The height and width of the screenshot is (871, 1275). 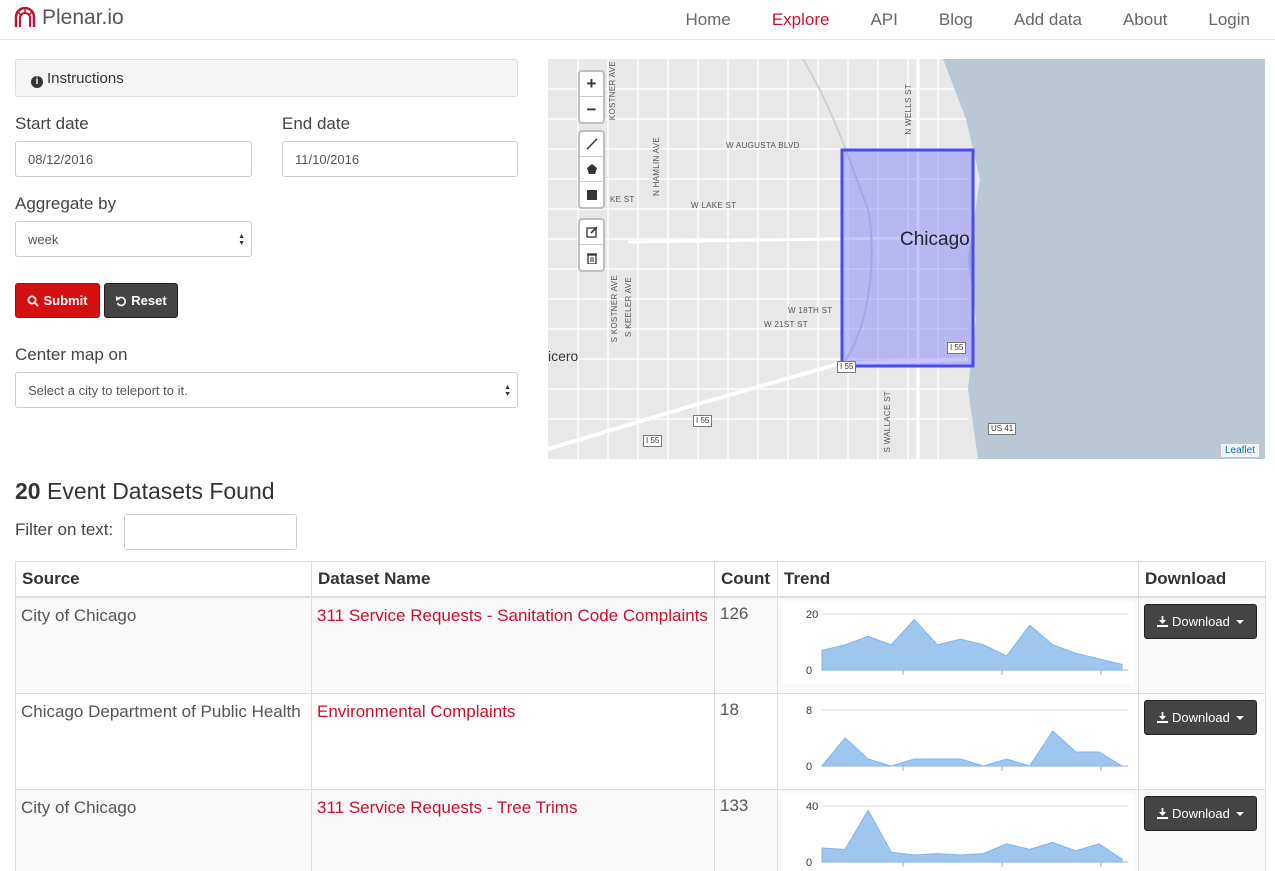 I want to click on aggregate-select: week ▲ ▼, so click(x=133, y=239).